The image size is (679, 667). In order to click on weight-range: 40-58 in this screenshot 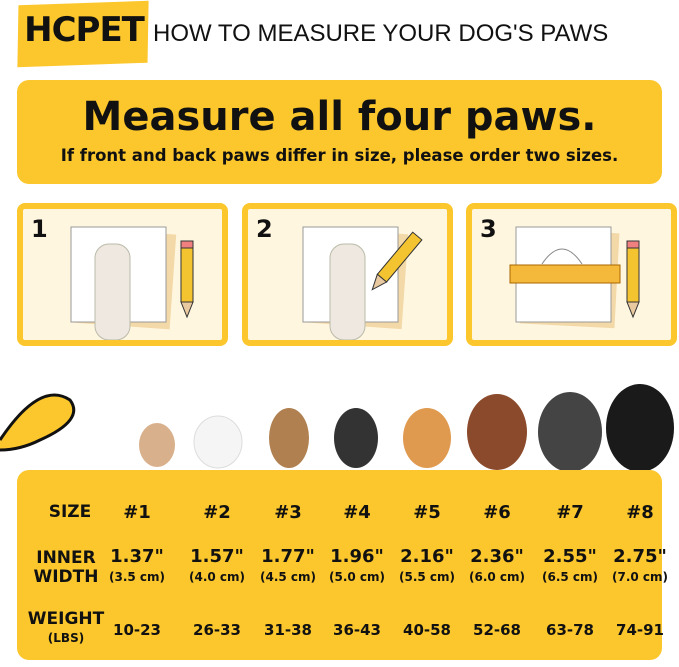, I will do `click(427, 630)`.